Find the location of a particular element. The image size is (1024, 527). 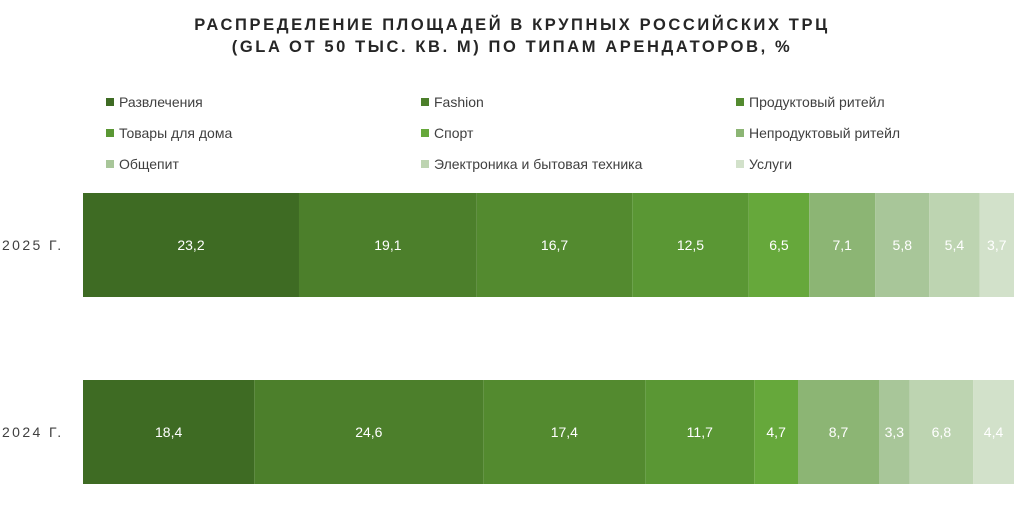

data-label: 24,6 is located at coordinates (368, 432).